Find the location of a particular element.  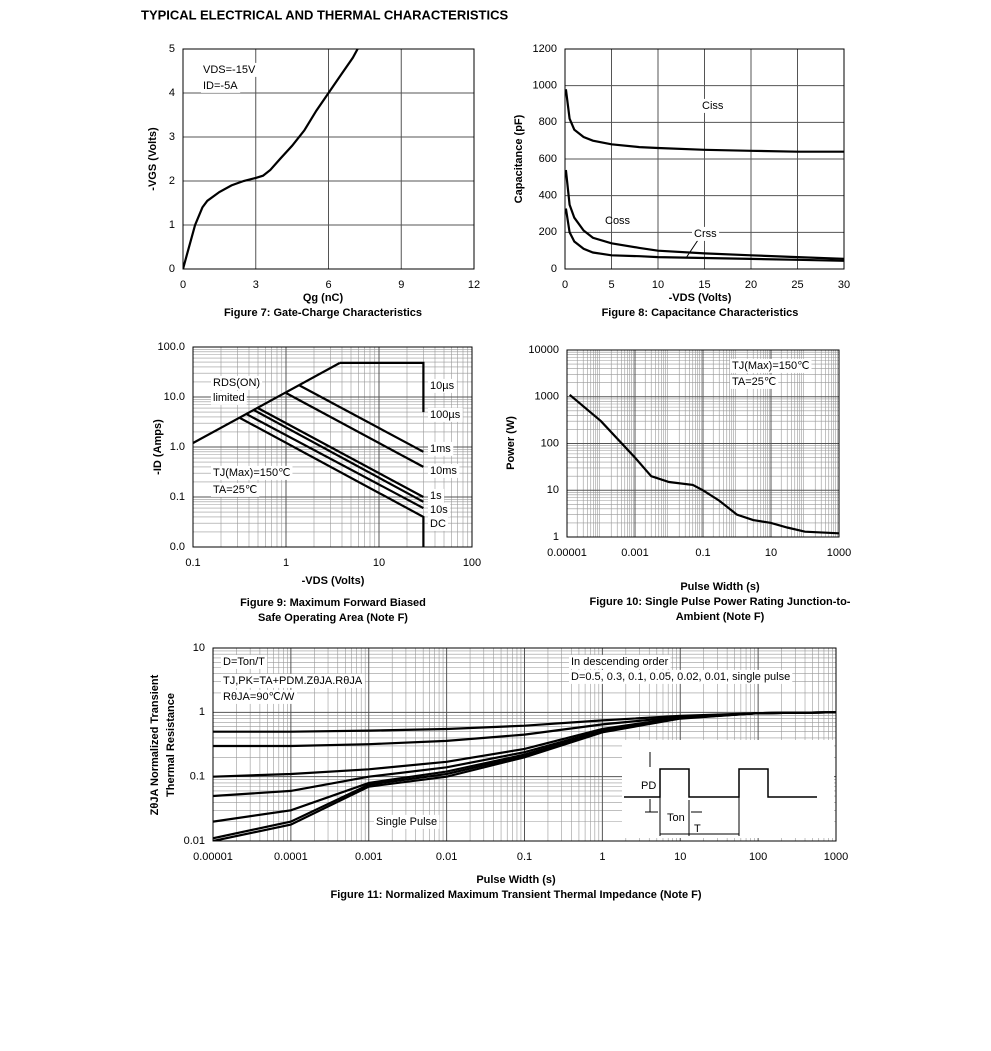

caption: Ambient (Note F) is located at coordinates (720, 617).